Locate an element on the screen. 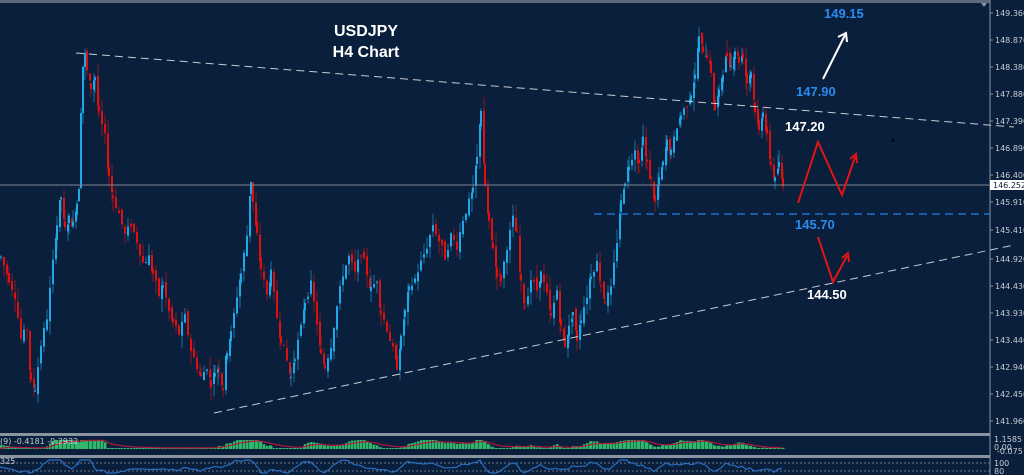 This screenshot has width=1024, height=475. rsi-line is located at coordinates (391, 466).